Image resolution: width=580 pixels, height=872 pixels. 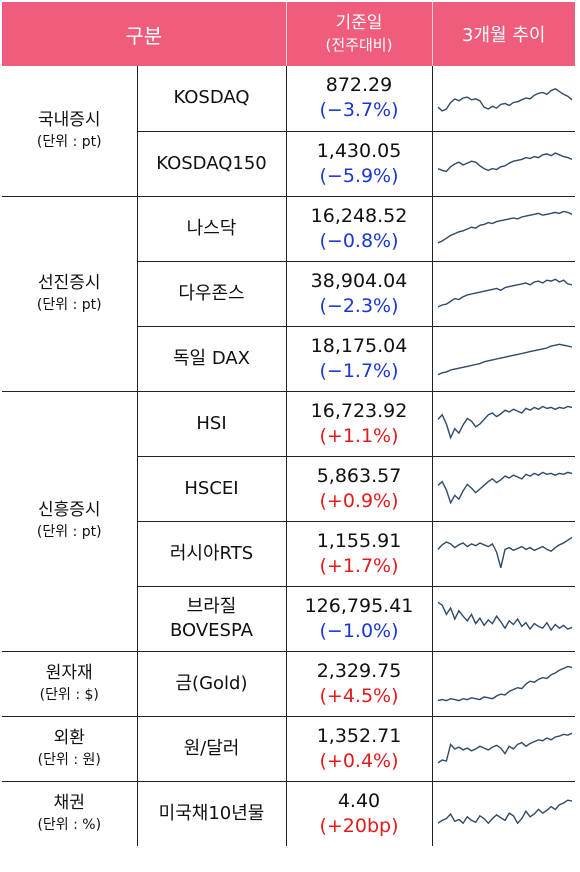 I want to click on header-trend: 3개월 추이, so click(x=503, y=34).